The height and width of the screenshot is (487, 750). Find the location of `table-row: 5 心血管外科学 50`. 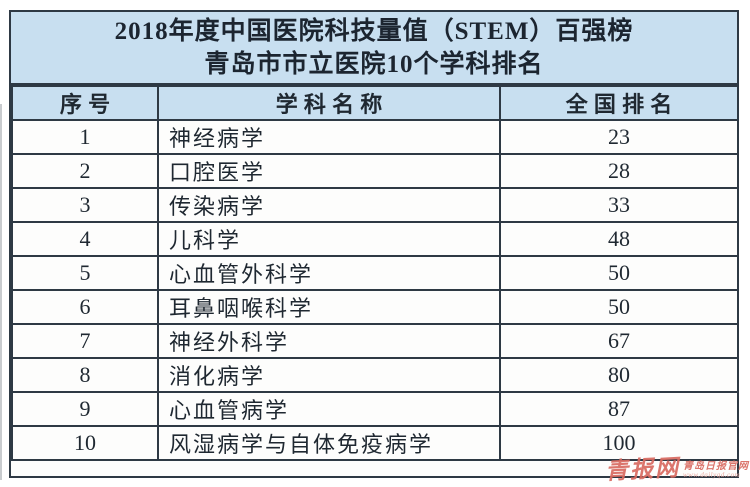

table-row: 5 心血管外科学 50 is located at coordinates (375, 273).